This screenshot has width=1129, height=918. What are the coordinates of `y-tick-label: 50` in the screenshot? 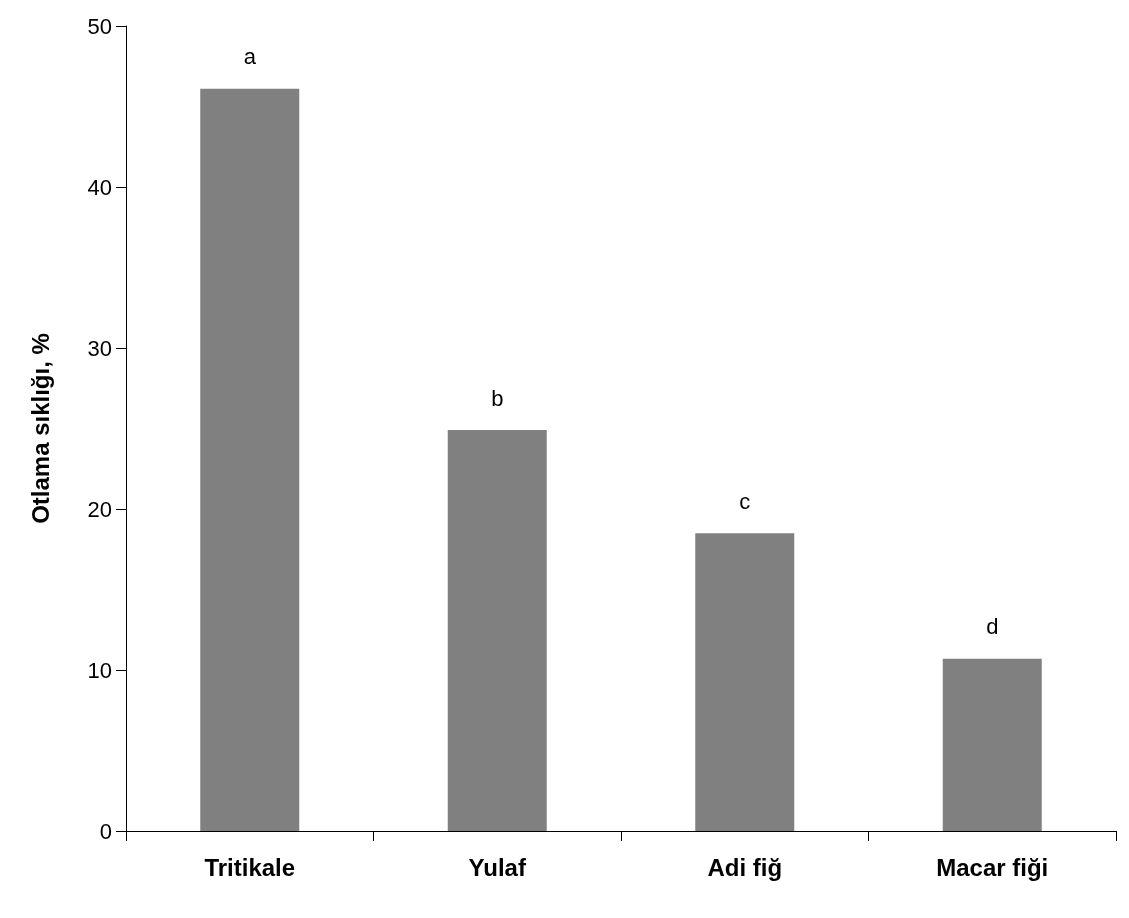 It's located at (99, 26).